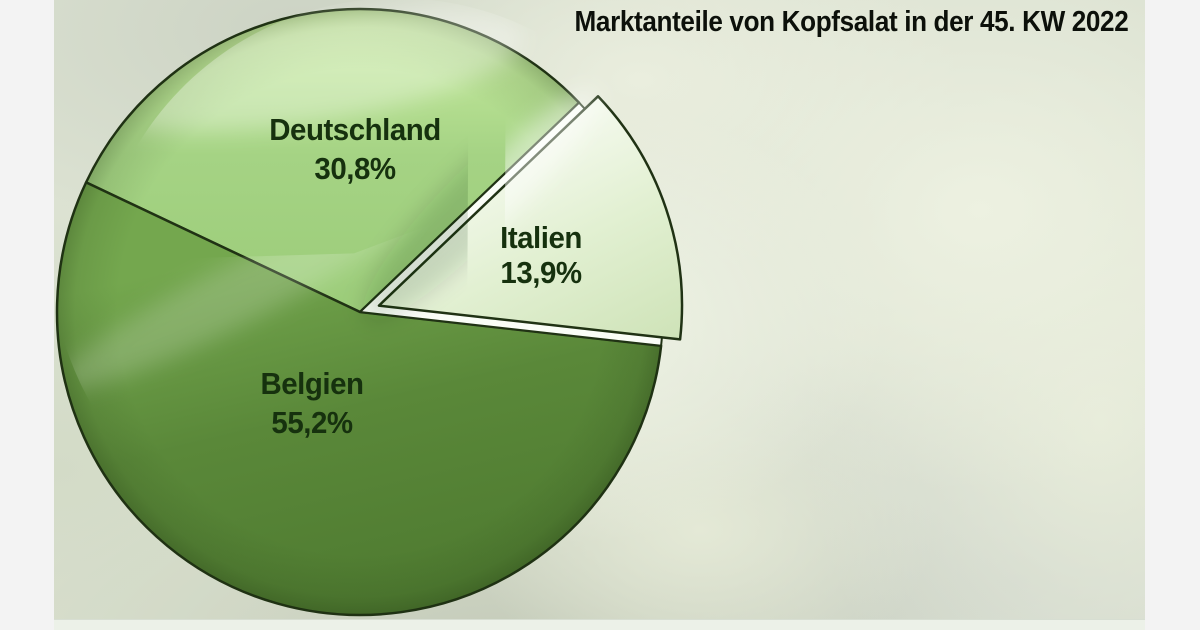 Image resolution: width=1200 pixels, height=630 pixels. Describe the element at coordinates (312, 422) in the screenshot. I see `slice-label-belgien-value: 55,2%` at that location.